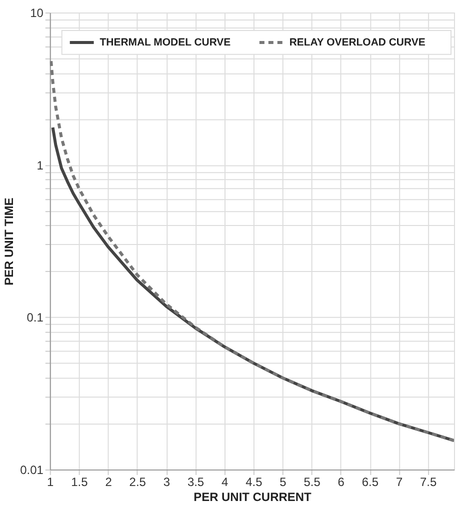  What do you see at coordinates (357, 42) in the screenshot?
I see `legend-label: RELAY OVERLOAD CURVE` at bounding box center [357, 42].